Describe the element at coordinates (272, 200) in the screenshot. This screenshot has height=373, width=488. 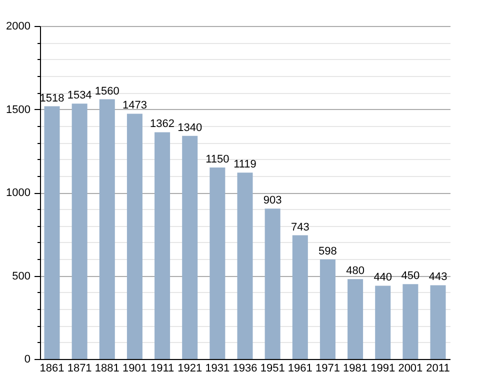
I see `data-label: 903` at that location.